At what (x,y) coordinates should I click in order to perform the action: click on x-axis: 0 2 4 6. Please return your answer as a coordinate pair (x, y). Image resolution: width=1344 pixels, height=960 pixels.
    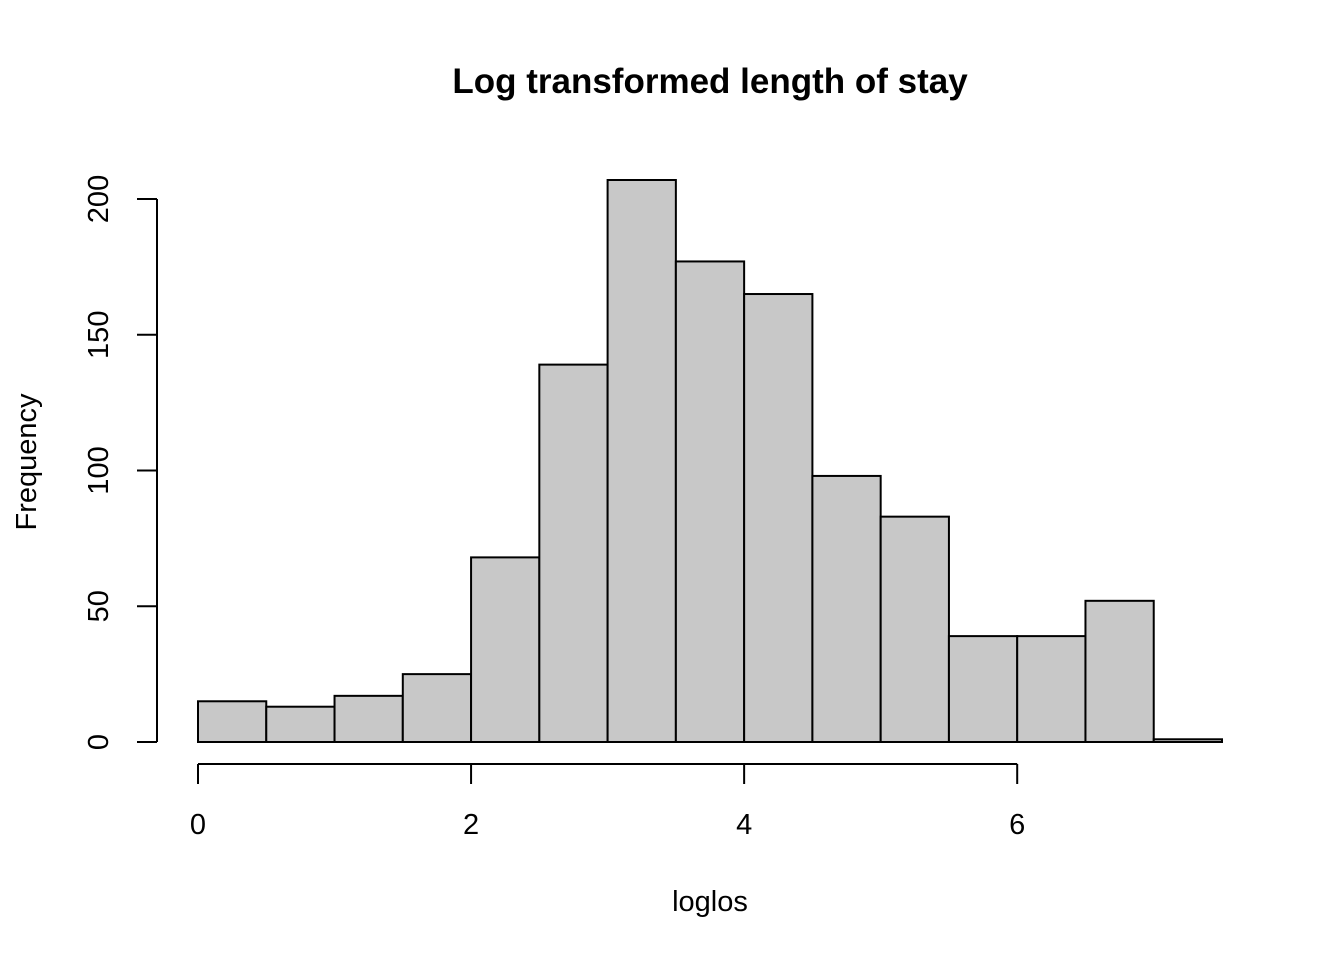
    Looking at the image, I should click on (607, 802).